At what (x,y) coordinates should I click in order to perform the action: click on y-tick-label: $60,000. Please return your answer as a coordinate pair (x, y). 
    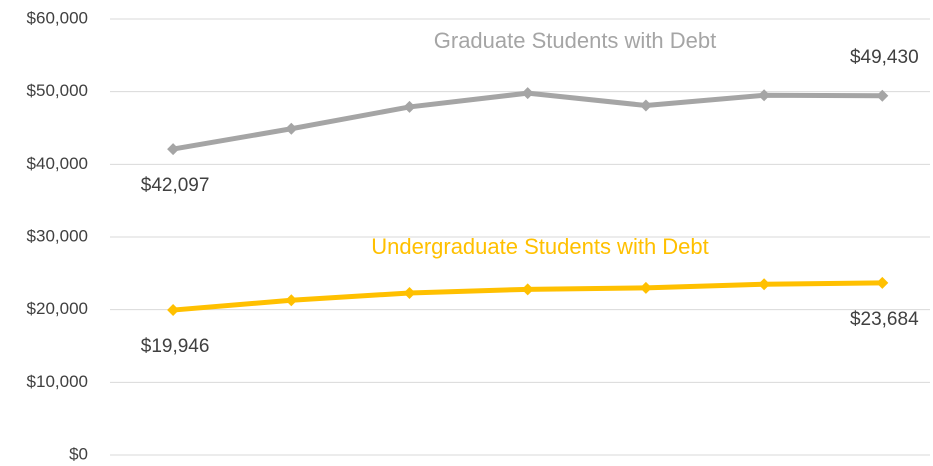
    Looking at the image, I should click on (57, 17).